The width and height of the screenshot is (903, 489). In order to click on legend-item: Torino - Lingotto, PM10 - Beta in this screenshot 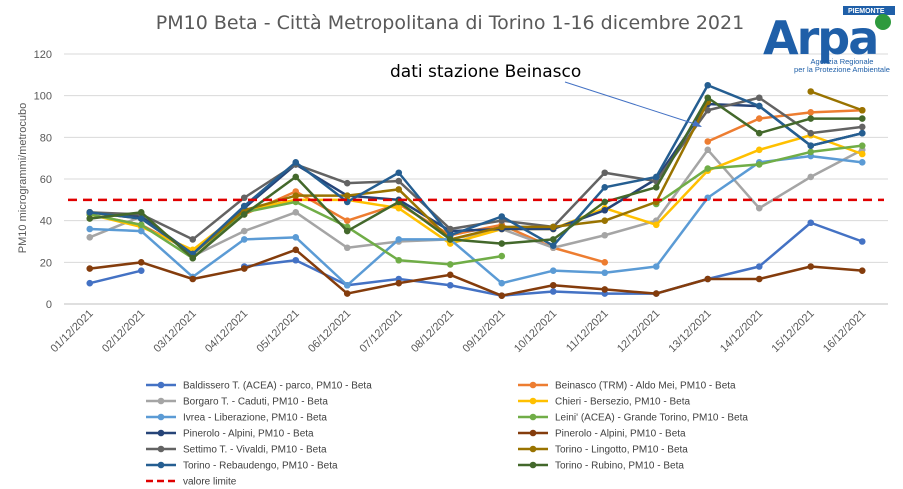, I will do `click(603, 450)`.